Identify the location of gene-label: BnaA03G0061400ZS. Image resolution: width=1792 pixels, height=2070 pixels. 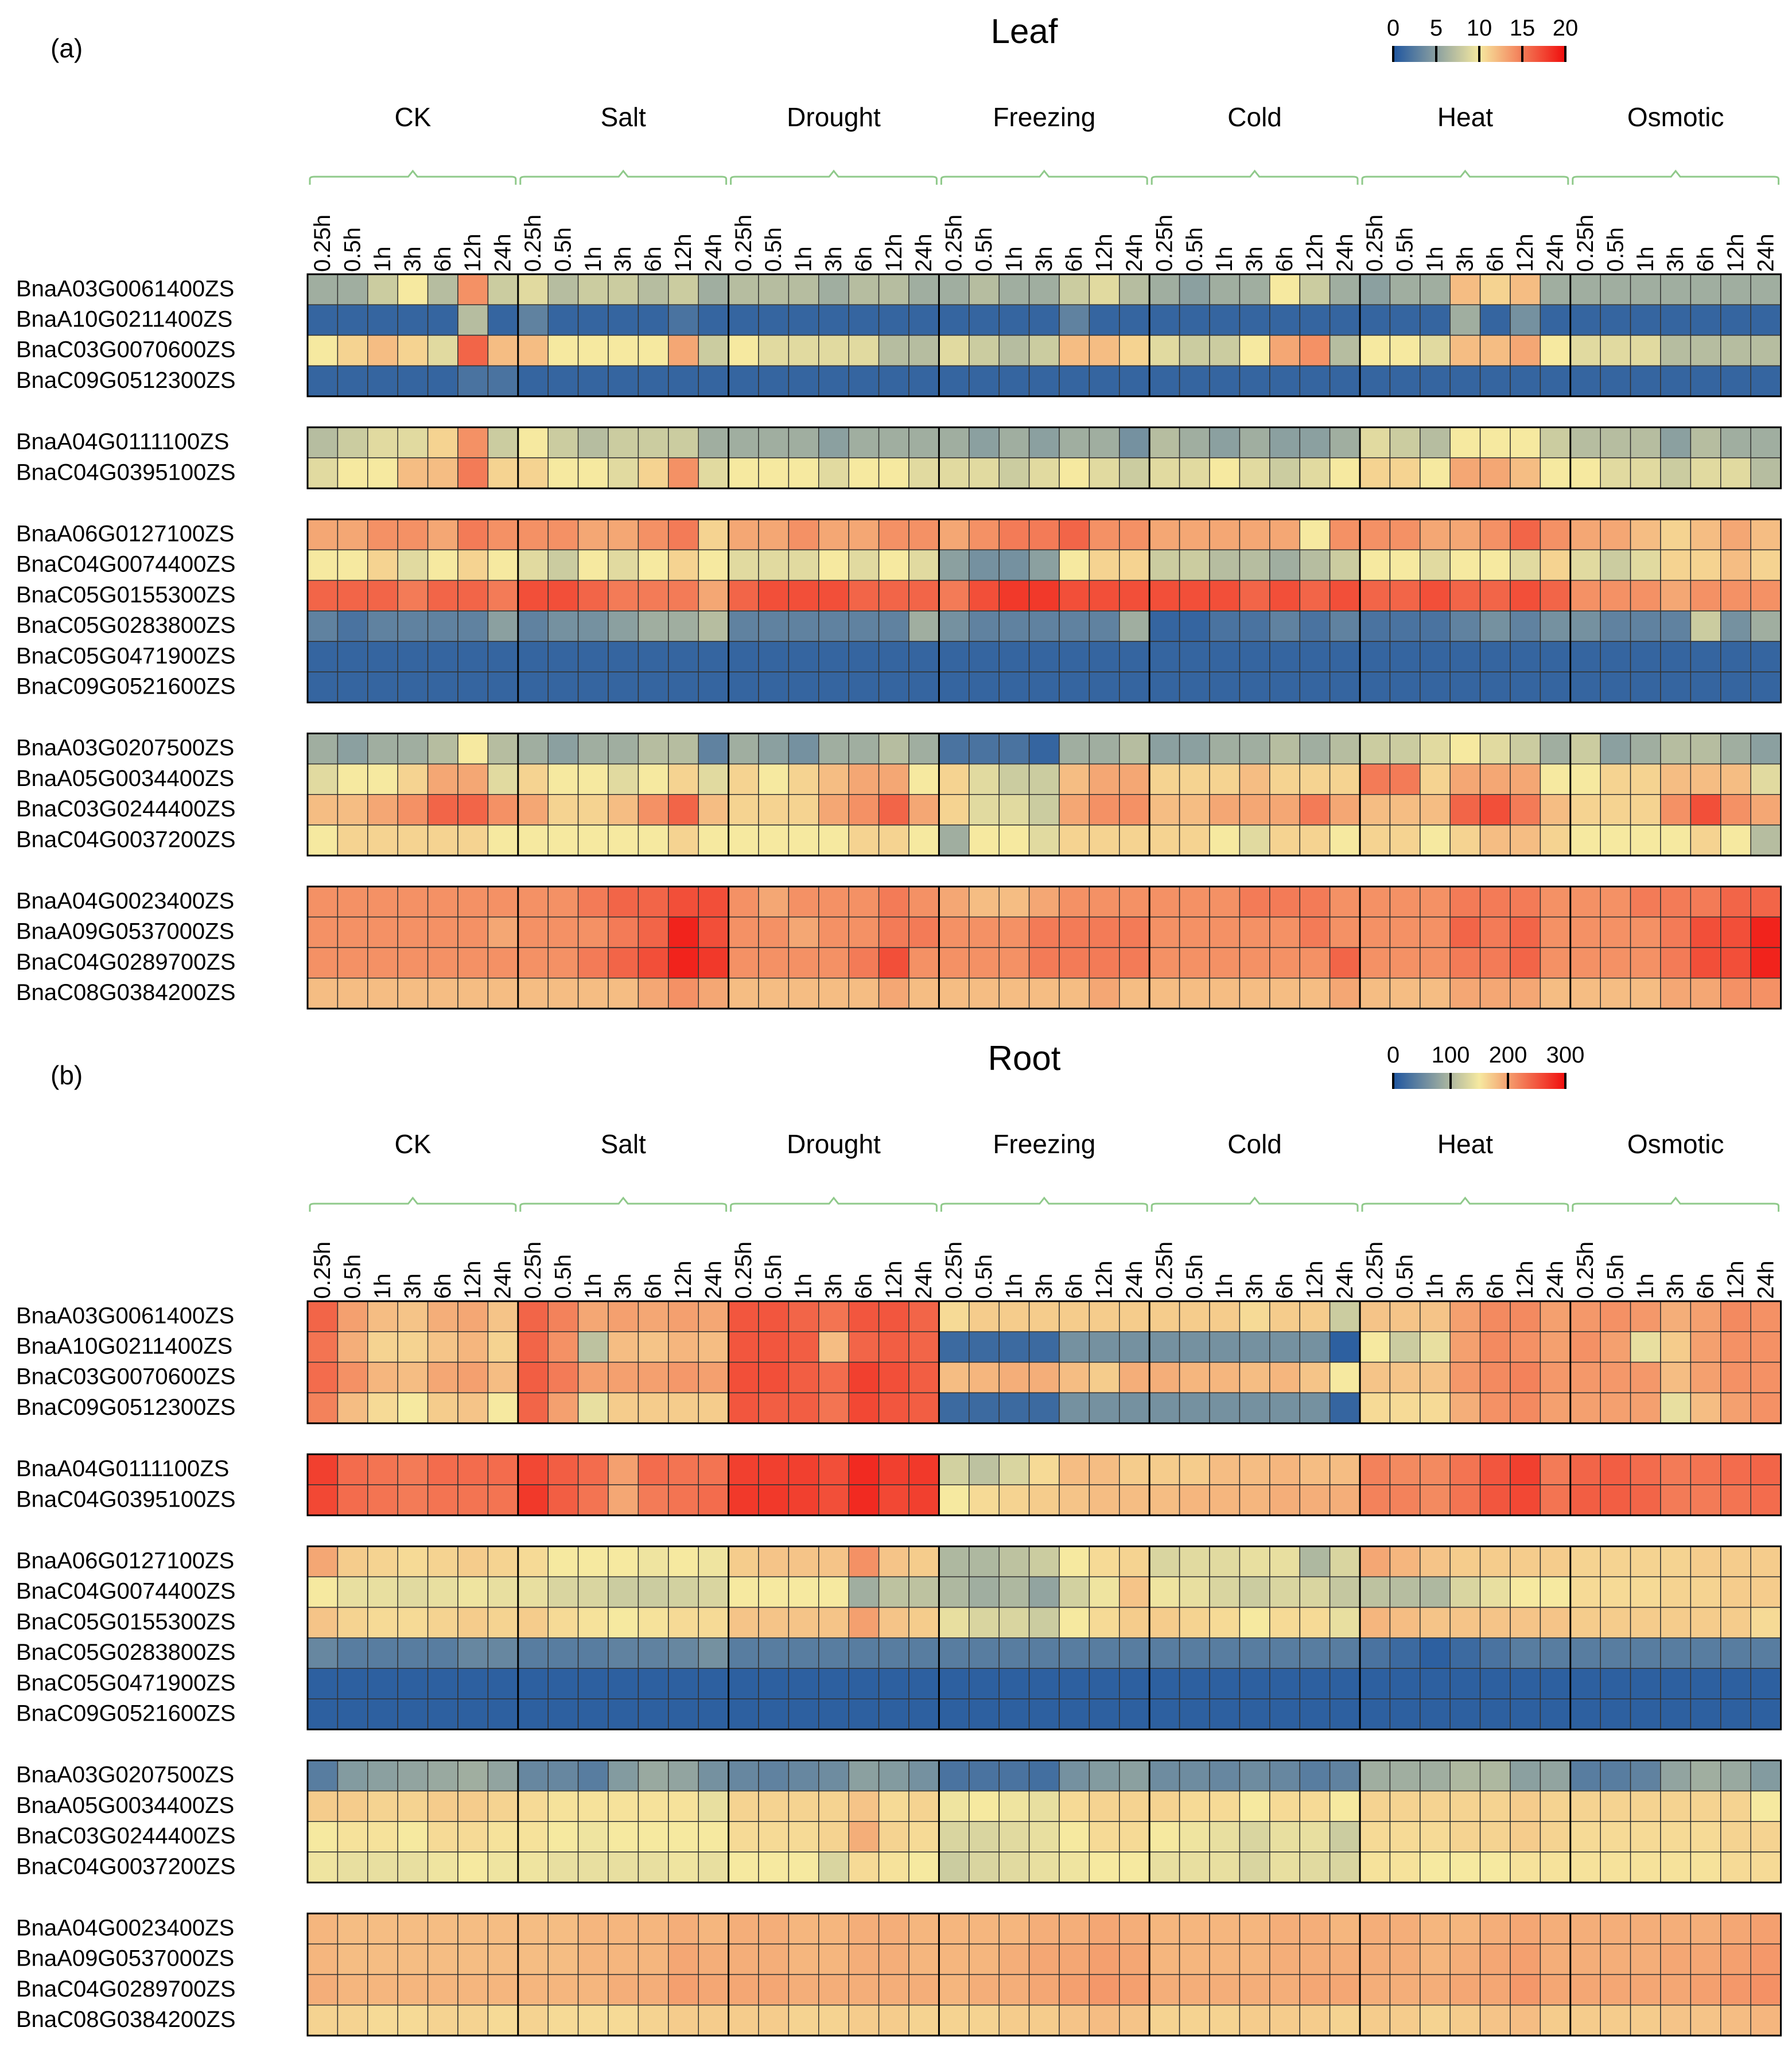
(125, 288).